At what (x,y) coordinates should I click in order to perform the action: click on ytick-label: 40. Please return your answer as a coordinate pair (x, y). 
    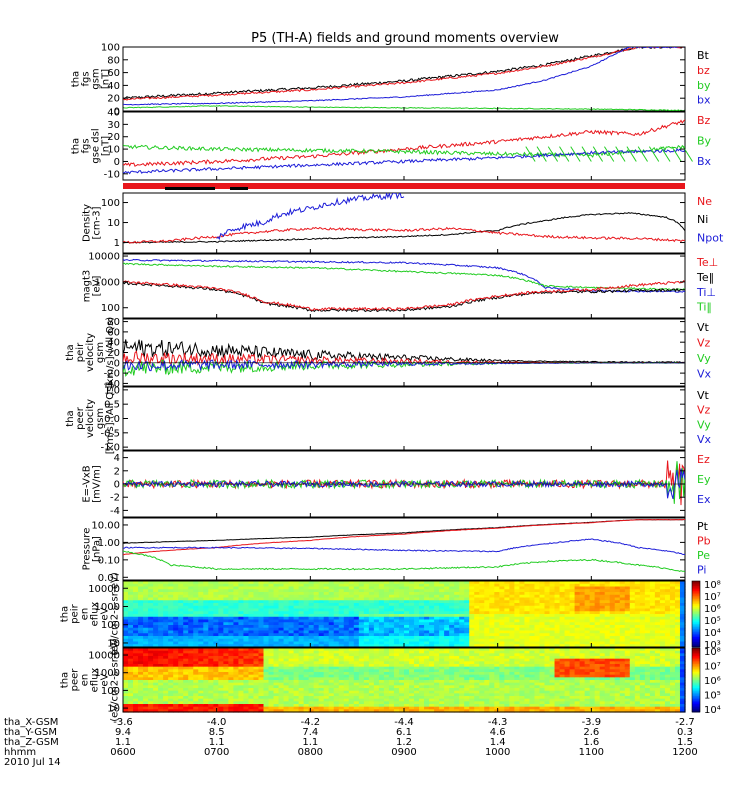
    Looking at the image, I should click on (113, 343).